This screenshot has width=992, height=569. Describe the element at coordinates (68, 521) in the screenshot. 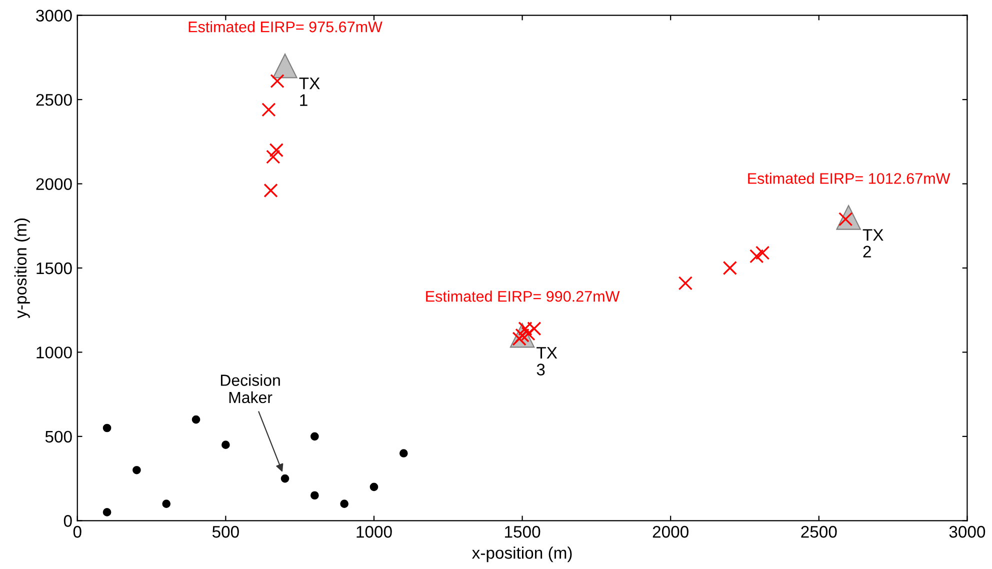

I see `y-tick-label: 0` at that location.